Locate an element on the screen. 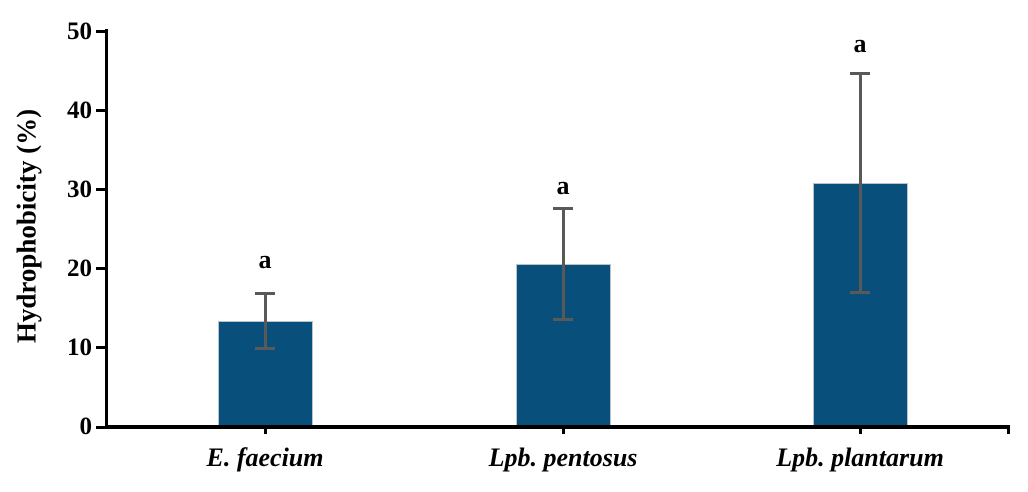 This screenshot has height=492, width=1028. y-tick-label: 10 is located at coordinates (79, 347).